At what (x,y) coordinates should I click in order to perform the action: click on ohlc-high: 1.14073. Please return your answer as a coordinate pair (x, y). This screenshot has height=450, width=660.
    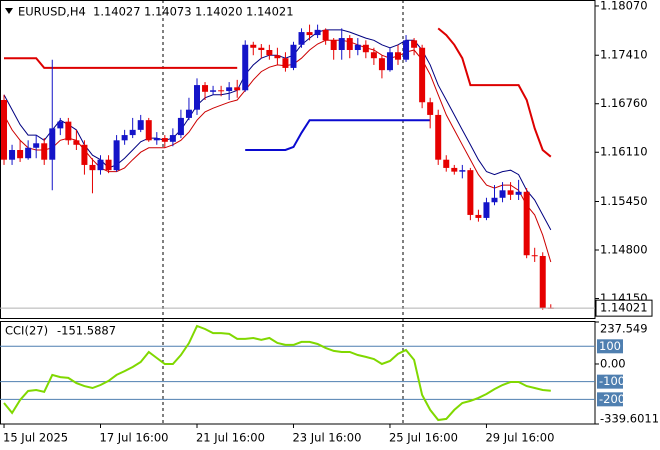
    Looking at the image, I should click on (168, 12).